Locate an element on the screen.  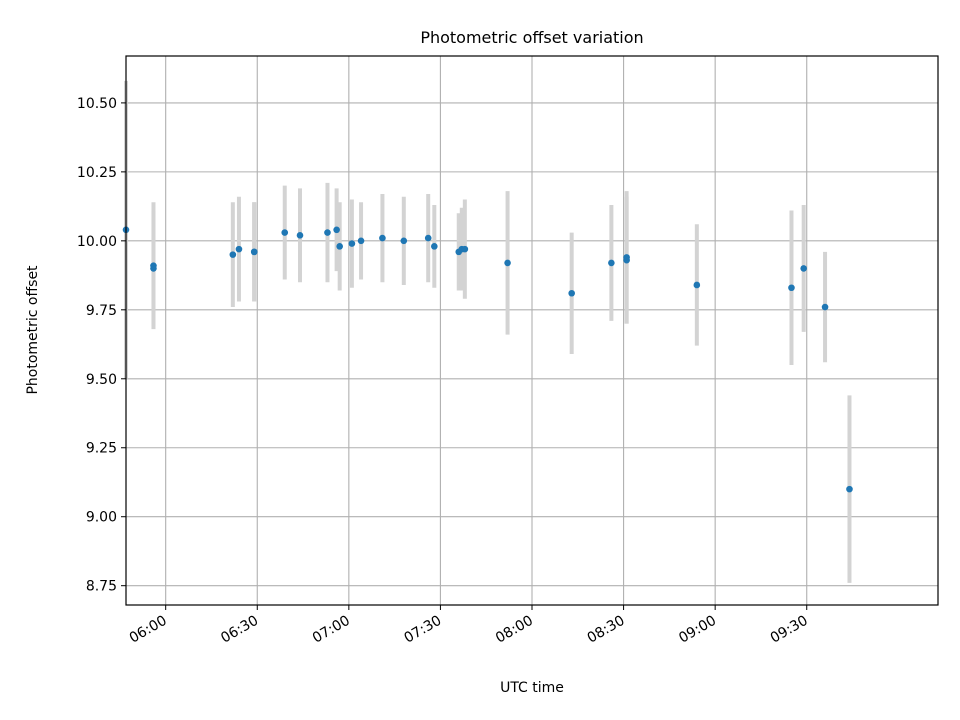
y-tick-label: 10.25 is located at coordinates (97, 173).